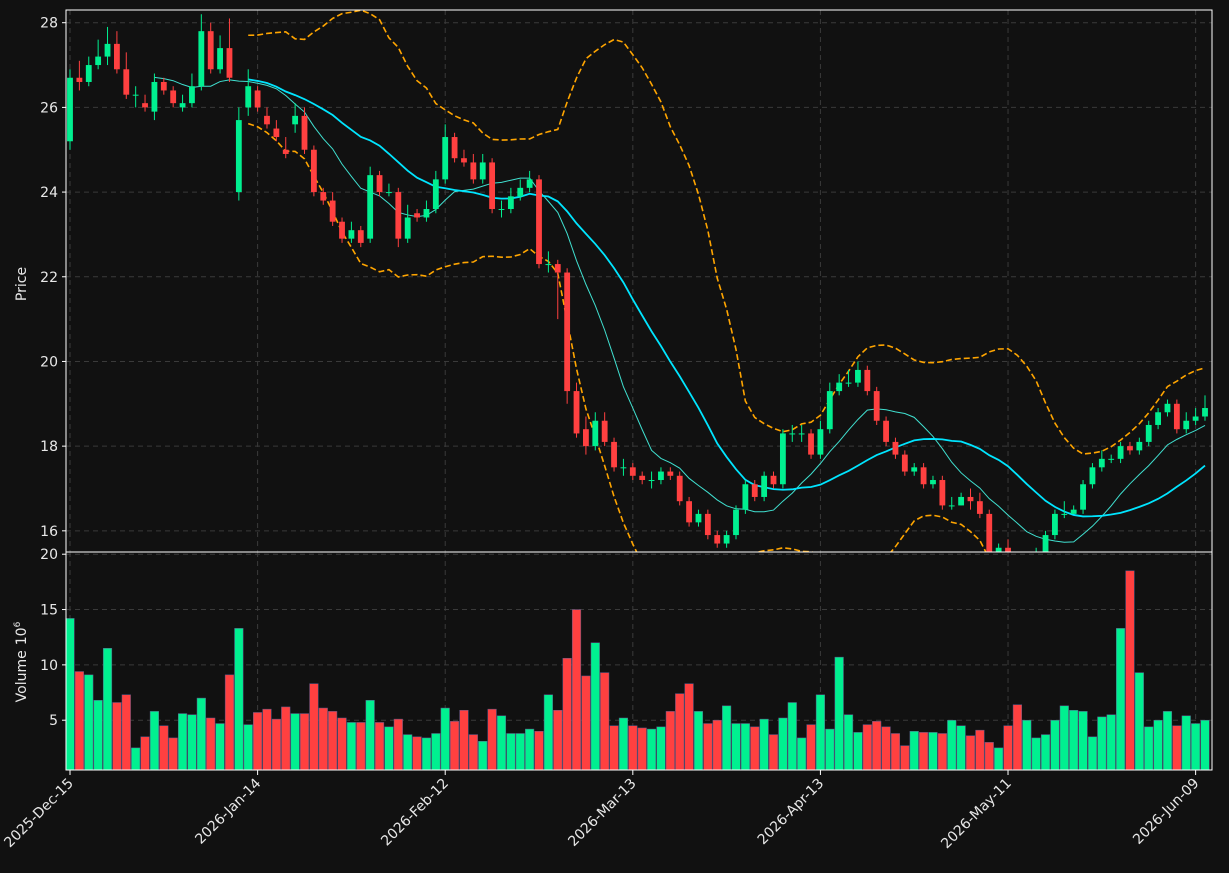  I want to click on price-tick-label: 28, so click(49, 24).